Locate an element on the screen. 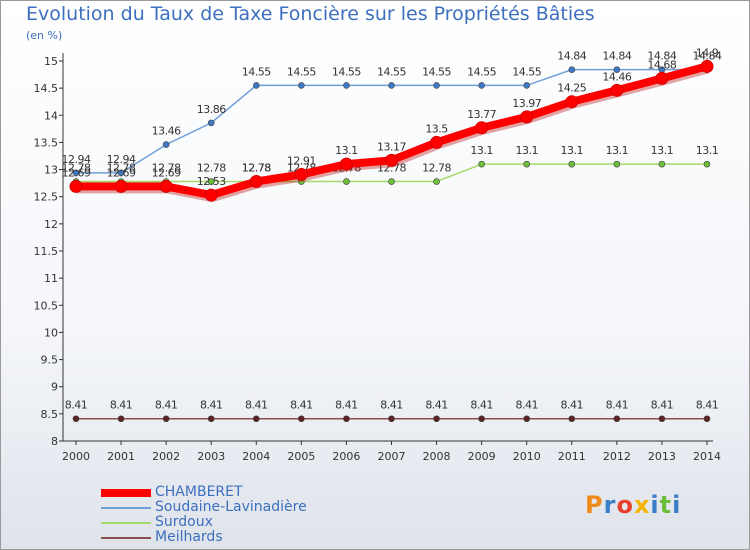 Image resolution: width=750 pixels, height=550 pixels. data-label-chamberet: 13.17 is located at coordinates (391, 146).